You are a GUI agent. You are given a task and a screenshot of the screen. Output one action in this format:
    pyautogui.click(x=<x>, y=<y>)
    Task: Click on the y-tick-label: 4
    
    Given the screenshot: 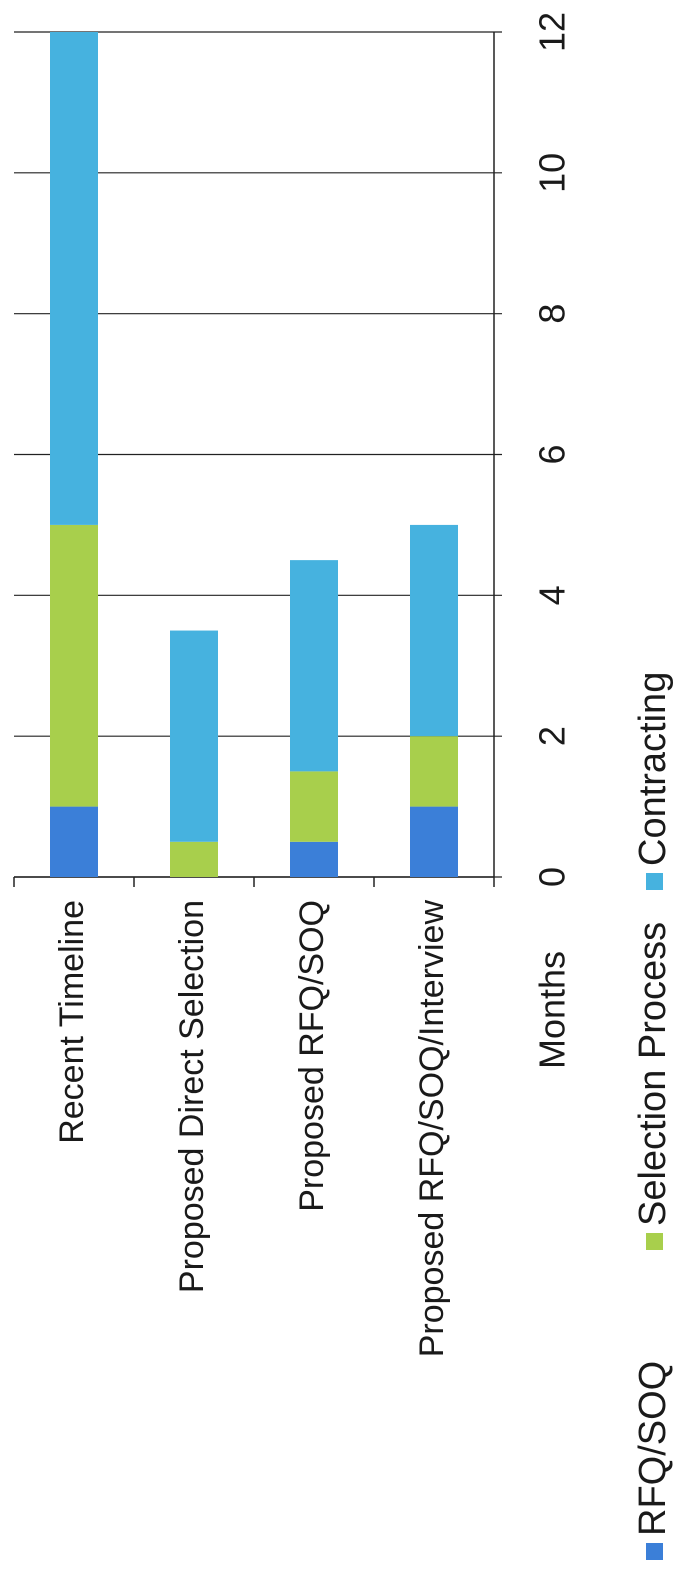 What is the action you would take?
    pyautogui.click(x=552, y=595)
    